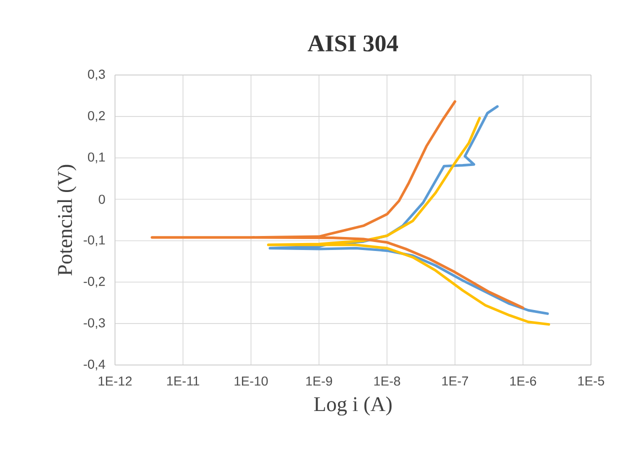 The image size is (627, 457). I want to click on y-tick-label: -0,2, so click(94, 282).